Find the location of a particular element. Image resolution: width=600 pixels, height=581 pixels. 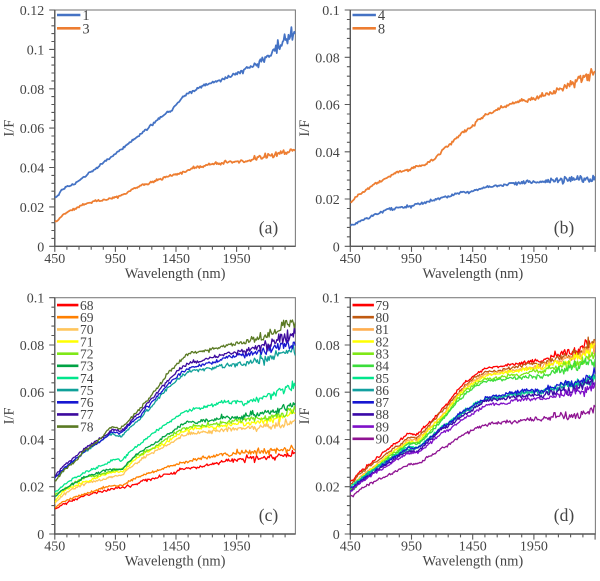

svg-text: 0.12 is located at coordinates (32, 11).